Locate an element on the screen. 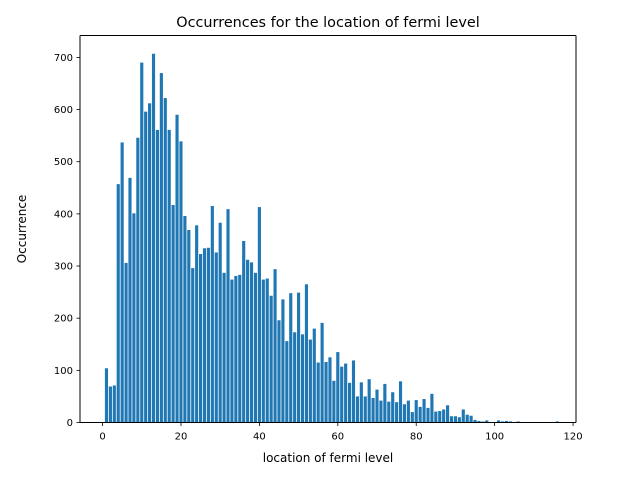 This screenshot has height=480, width=640. y-tick-label: 700 is located at coordinates (63, 58).